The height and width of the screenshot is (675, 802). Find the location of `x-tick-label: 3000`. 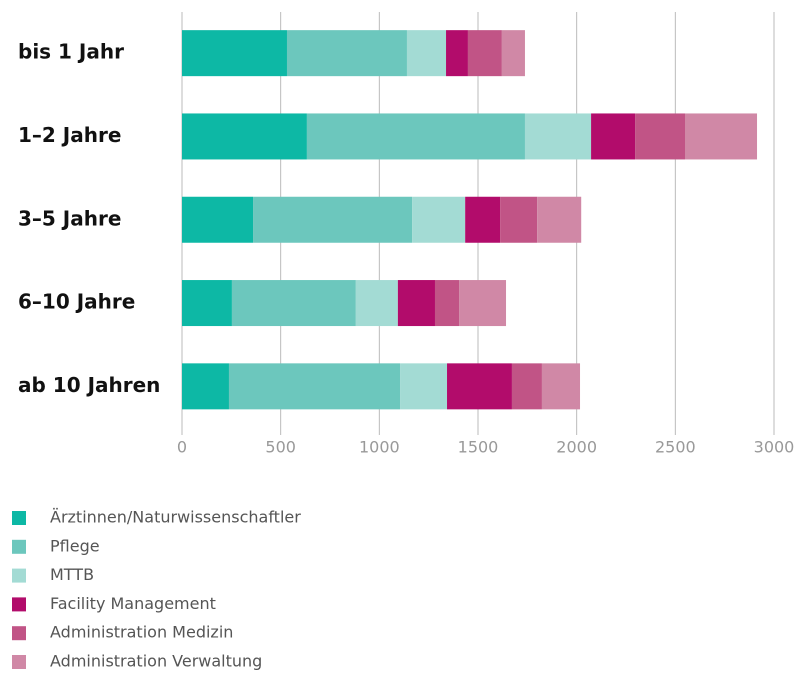

x-tick-label: 3000 is located at coordinates (774, 447).